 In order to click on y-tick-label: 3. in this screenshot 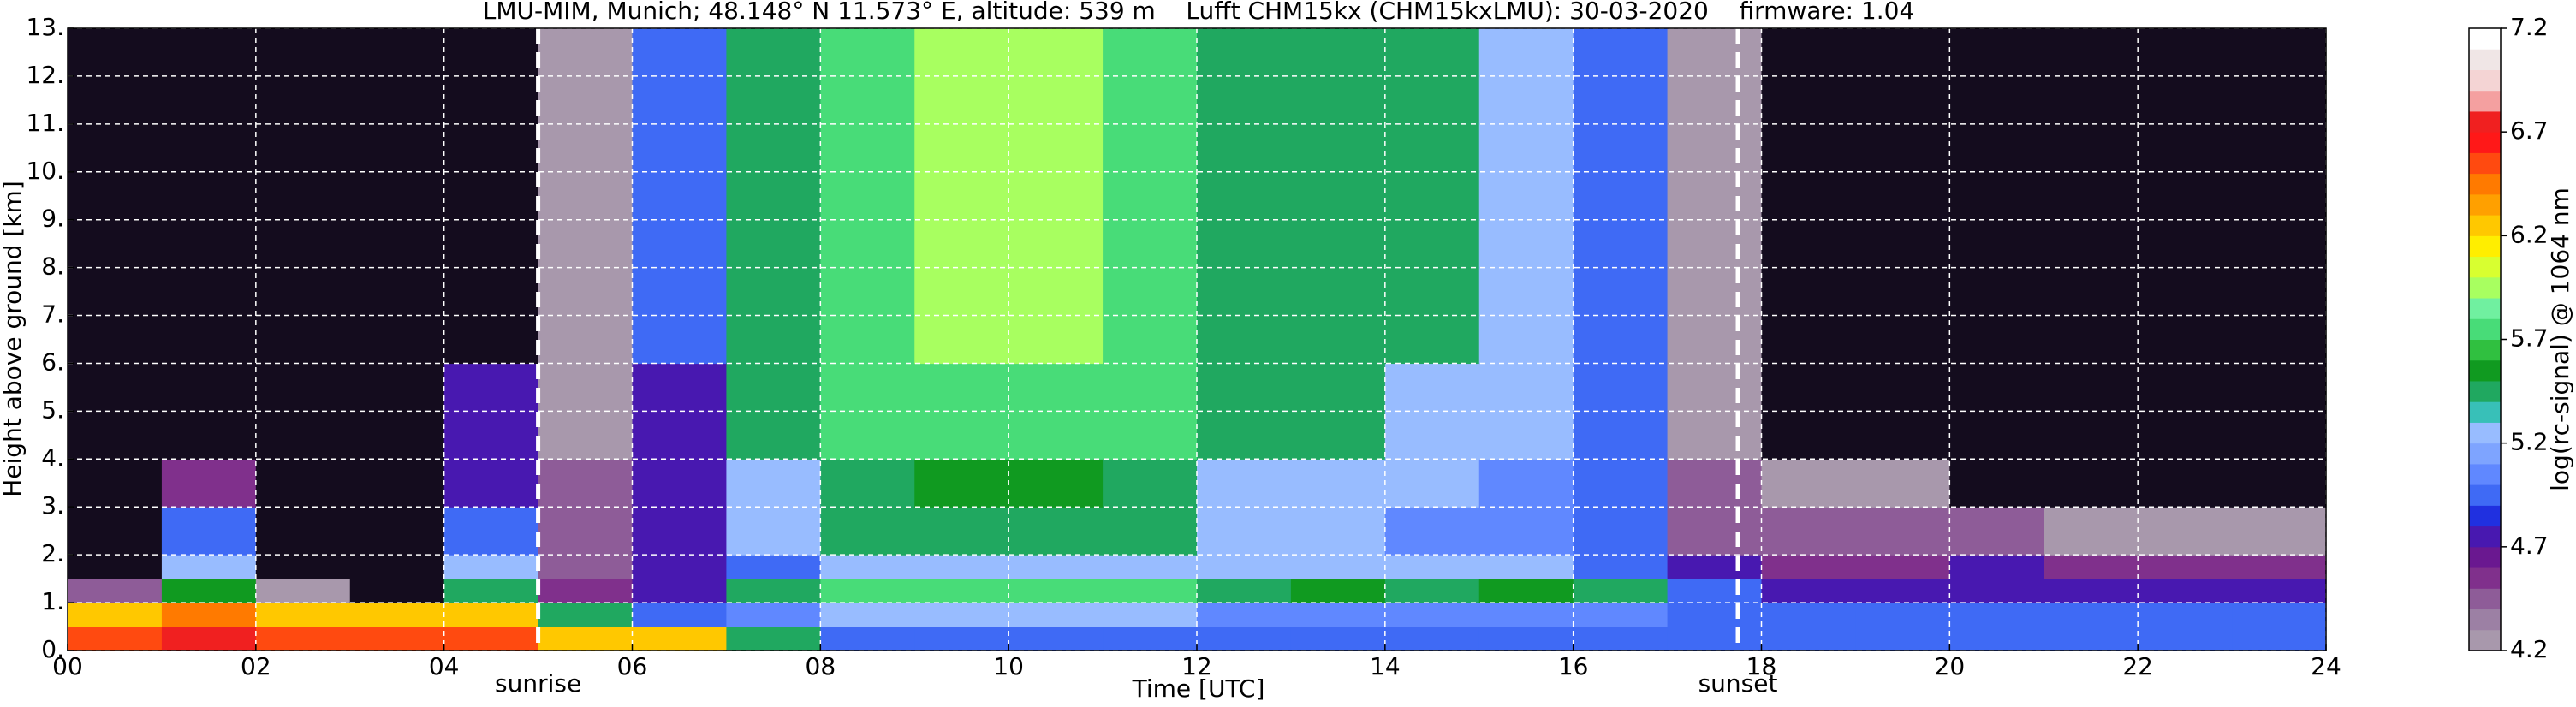, I will do `click(53, 505)`.